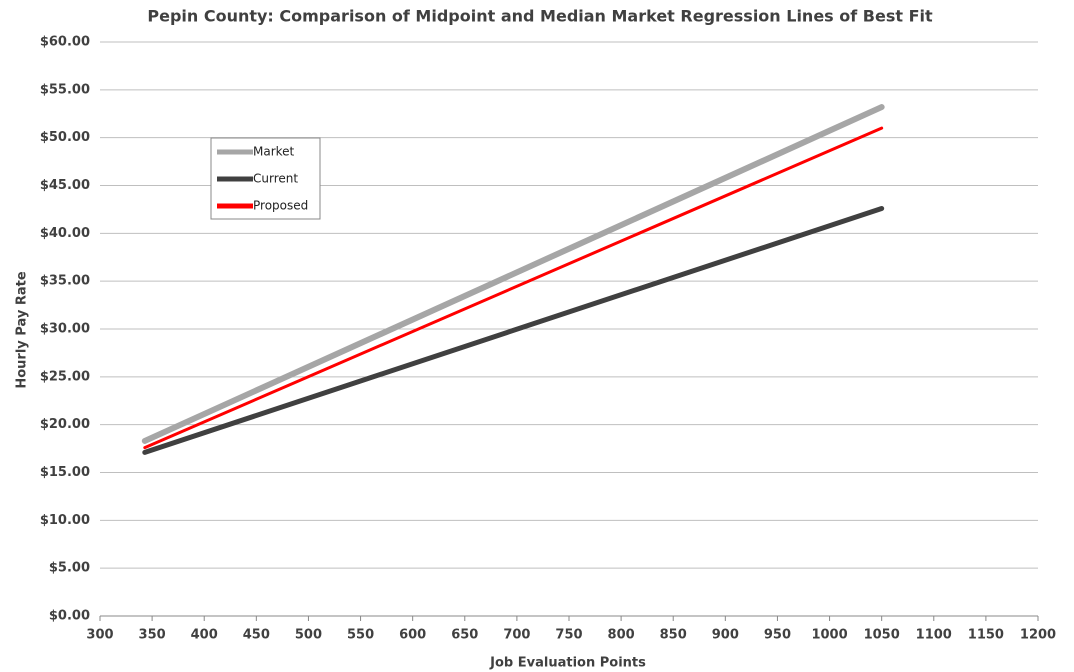  What do you see at coordinates (568, 635) in the screenshot?
I see `x-tick-label: 750` at bounding box center [568, 635].